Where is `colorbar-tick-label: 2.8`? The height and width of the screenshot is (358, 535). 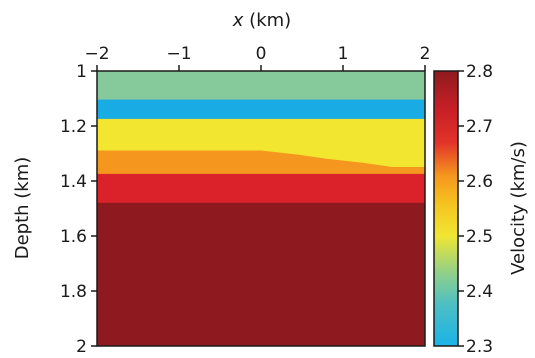 colorbar-tick-label: 2.8 is located at coordinates (479, 72).